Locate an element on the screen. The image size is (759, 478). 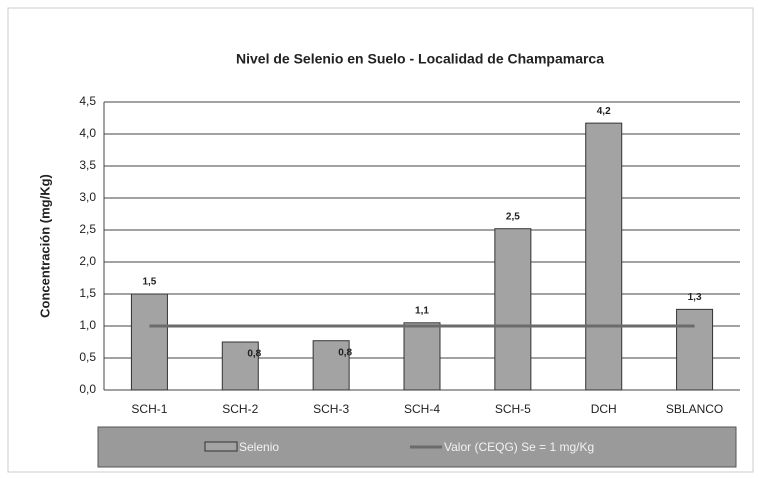
y-tick-label: 1,0 is located at coordinates (87, 325).